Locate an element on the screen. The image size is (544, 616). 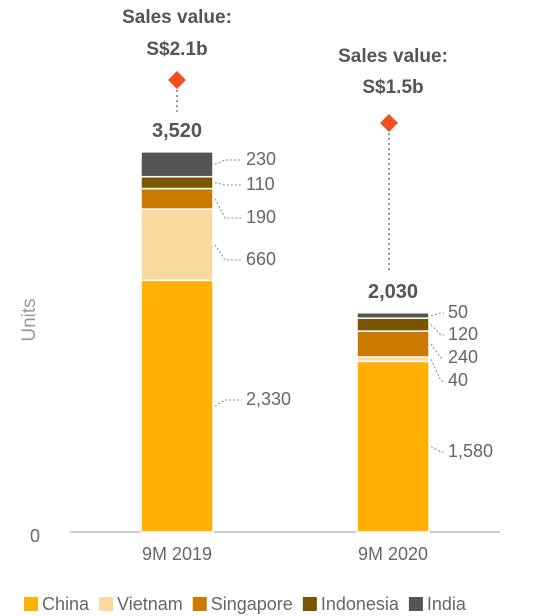
x-tick-label: 9M 2020 is located at coordinates (393, 554).